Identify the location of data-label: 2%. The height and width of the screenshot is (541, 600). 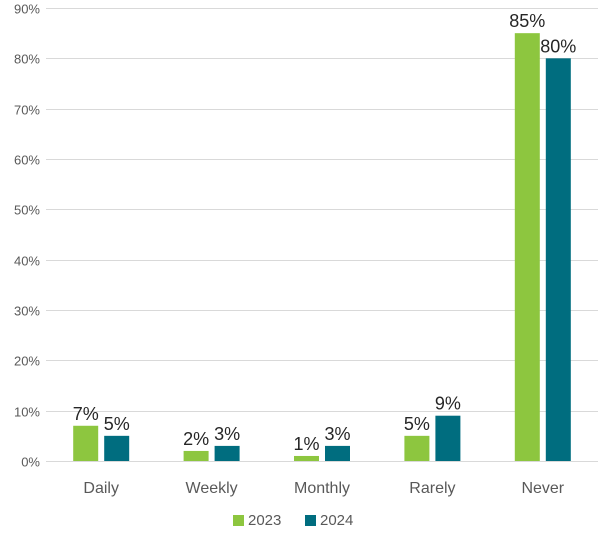
(196, 439).